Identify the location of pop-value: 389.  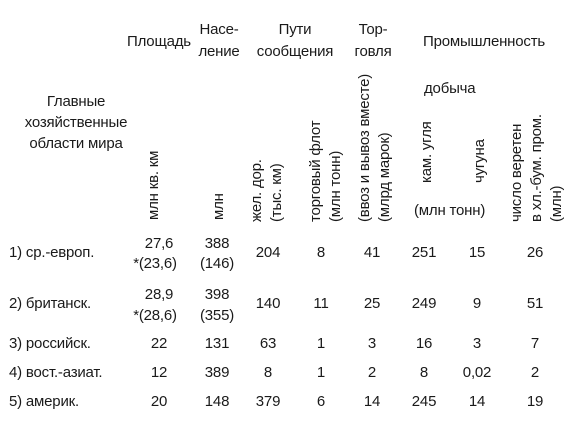
(217, 372).